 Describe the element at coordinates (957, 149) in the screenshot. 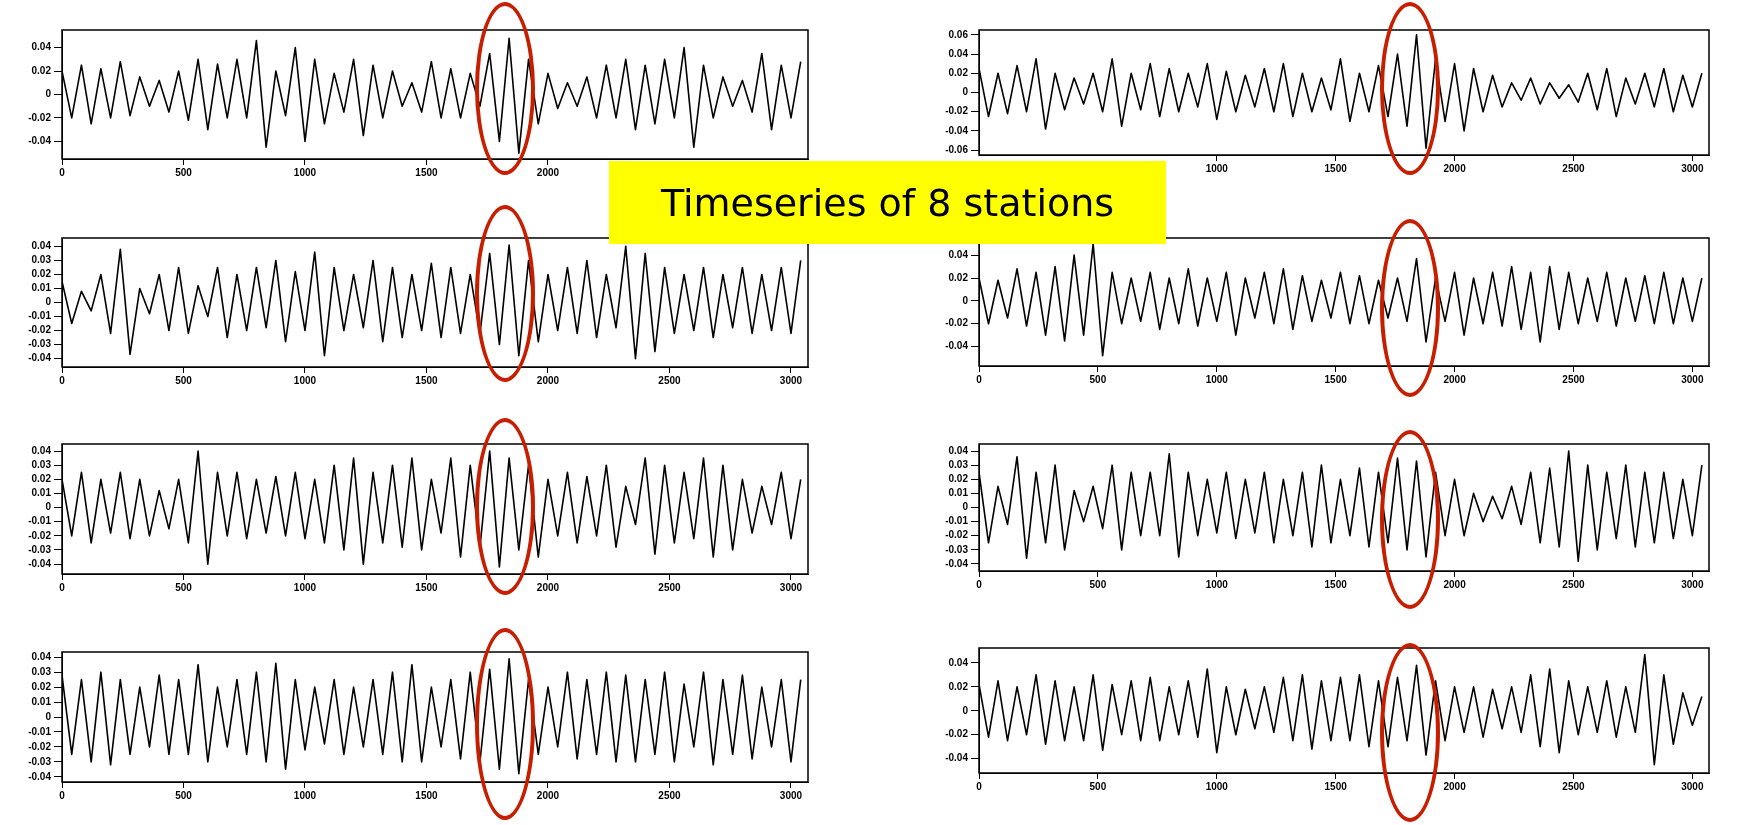

I see `y-tick-label: -0.06` at that location.